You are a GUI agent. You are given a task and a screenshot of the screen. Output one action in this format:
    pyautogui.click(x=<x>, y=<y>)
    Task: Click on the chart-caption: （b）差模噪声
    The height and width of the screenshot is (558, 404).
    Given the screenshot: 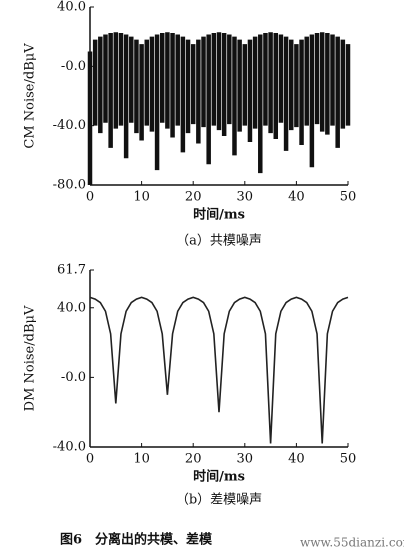 What is the action you would take?
    pyautogui.click(x=219, y=500)
    